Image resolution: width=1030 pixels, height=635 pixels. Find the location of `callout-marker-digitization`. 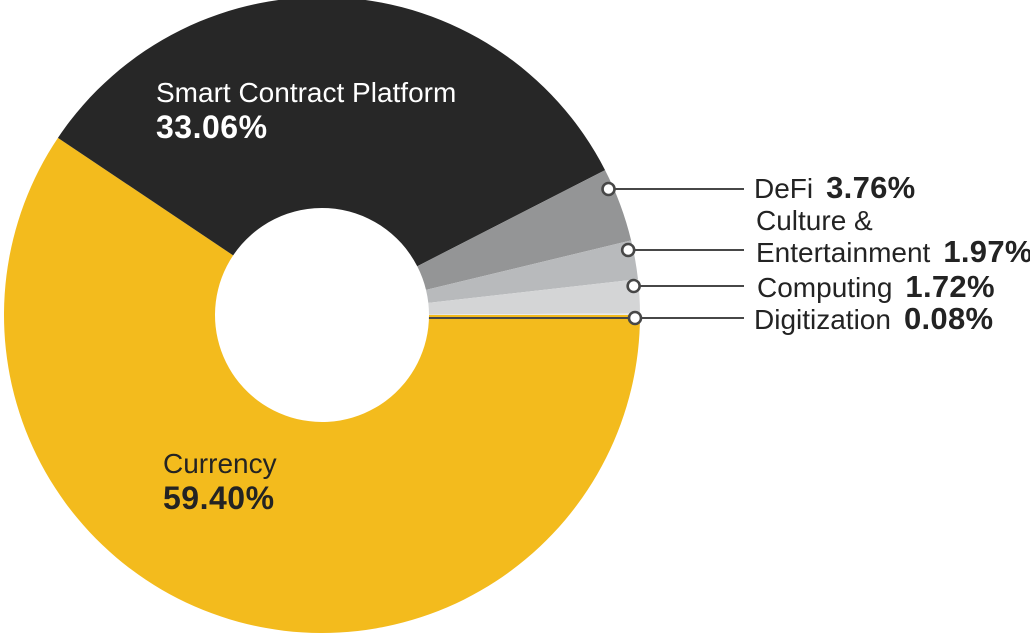

callout-marker-digitization is located at coordinates (635, 318).